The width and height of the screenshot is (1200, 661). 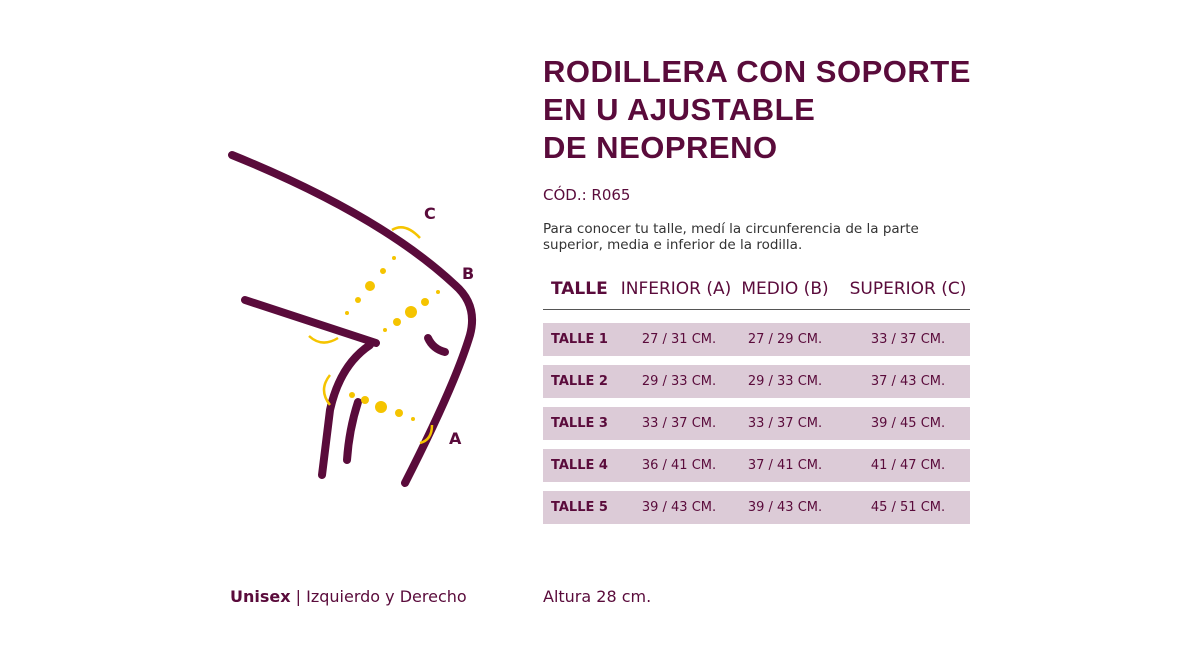 What do you see at coordinates (908, 465) in the screenshot?
I see `measure-cell: 41 / 47 CM.` at bounding box center [908, 465].